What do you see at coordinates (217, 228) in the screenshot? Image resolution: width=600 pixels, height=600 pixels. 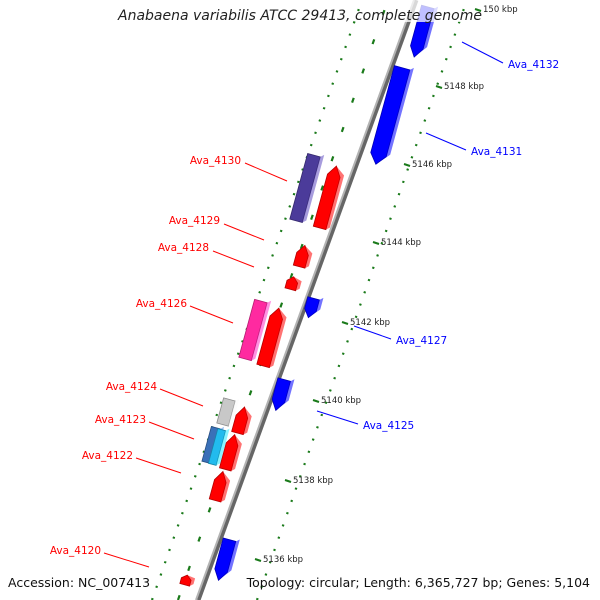 I see `gene-label-Ava_4129: Ava_4129` at bounding box center [217, 228].